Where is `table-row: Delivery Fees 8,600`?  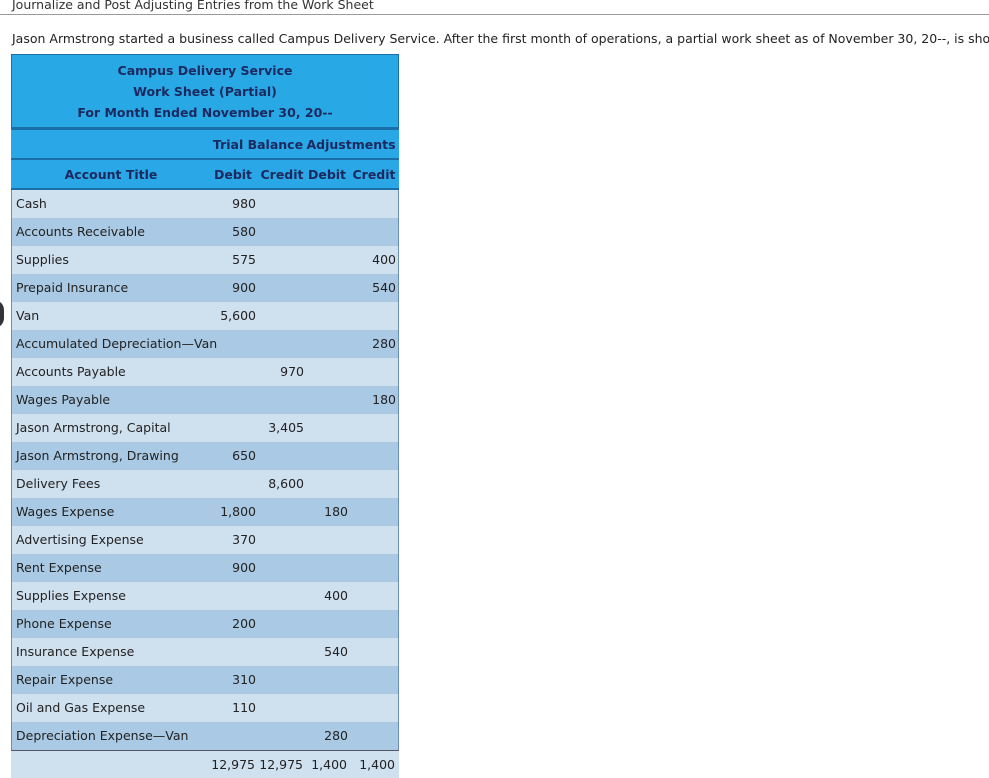
table-row: Delivery Fees 8,600 is located at coordinates (205, 484).